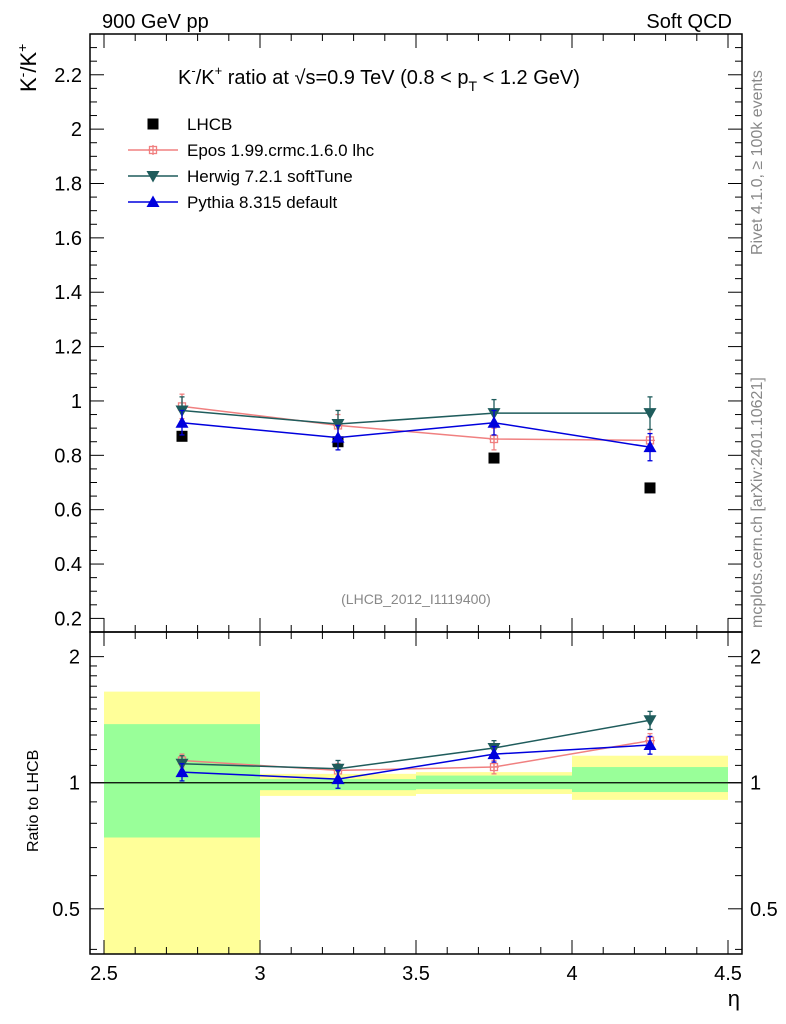  Describe the element at coordinates (68, 619) in the screenshot. I see `y-tick-label: 0.2` at that location.